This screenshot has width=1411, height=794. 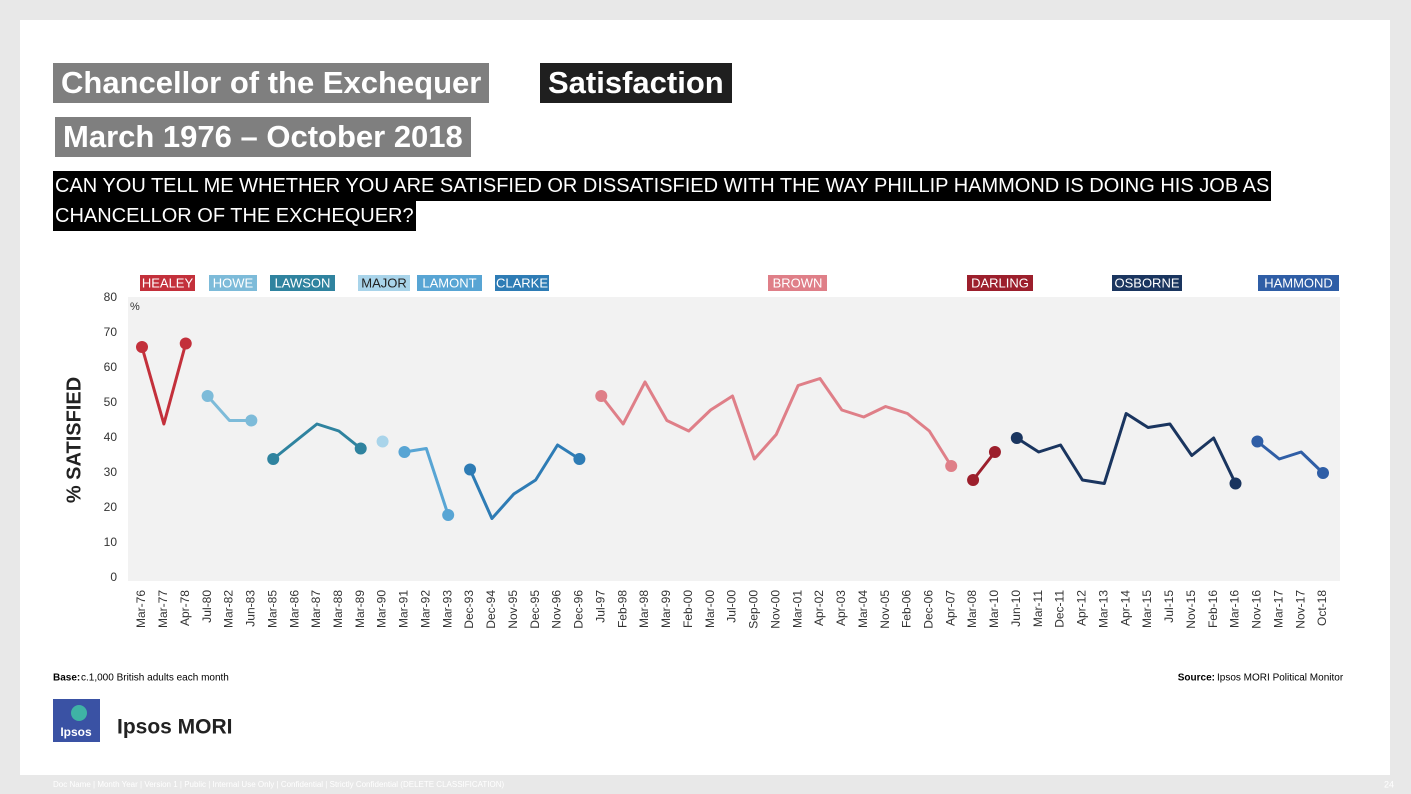 I want to click on x-tick-label: Mar-16, so click(x=1235, y=609).